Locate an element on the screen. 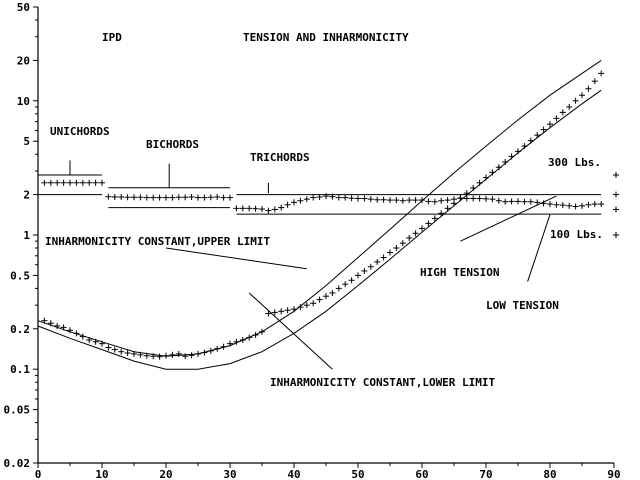  chart-title: TENSION AND INHARMONICITY is located at coordinates (326, 37).